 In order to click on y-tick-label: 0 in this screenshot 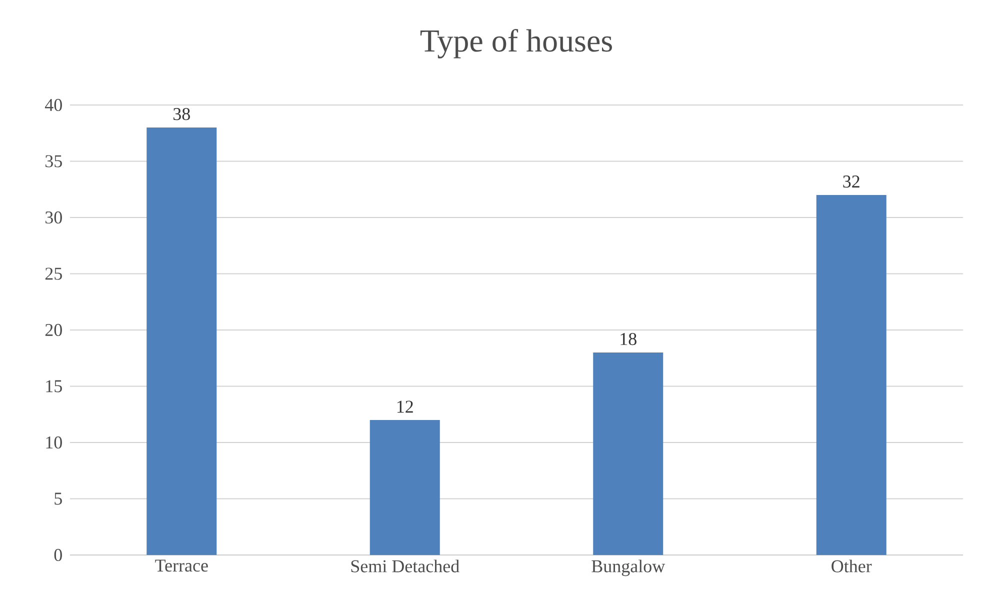, I will do `click(58, 555)`.